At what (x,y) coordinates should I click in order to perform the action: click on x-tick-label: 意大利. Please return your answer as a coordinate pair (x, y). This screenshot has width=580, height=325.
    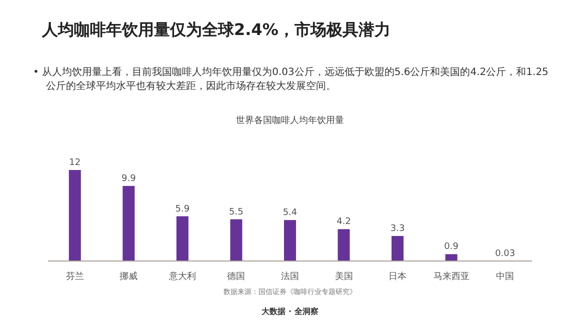
    Looking at the image, I should click on (182, 276).